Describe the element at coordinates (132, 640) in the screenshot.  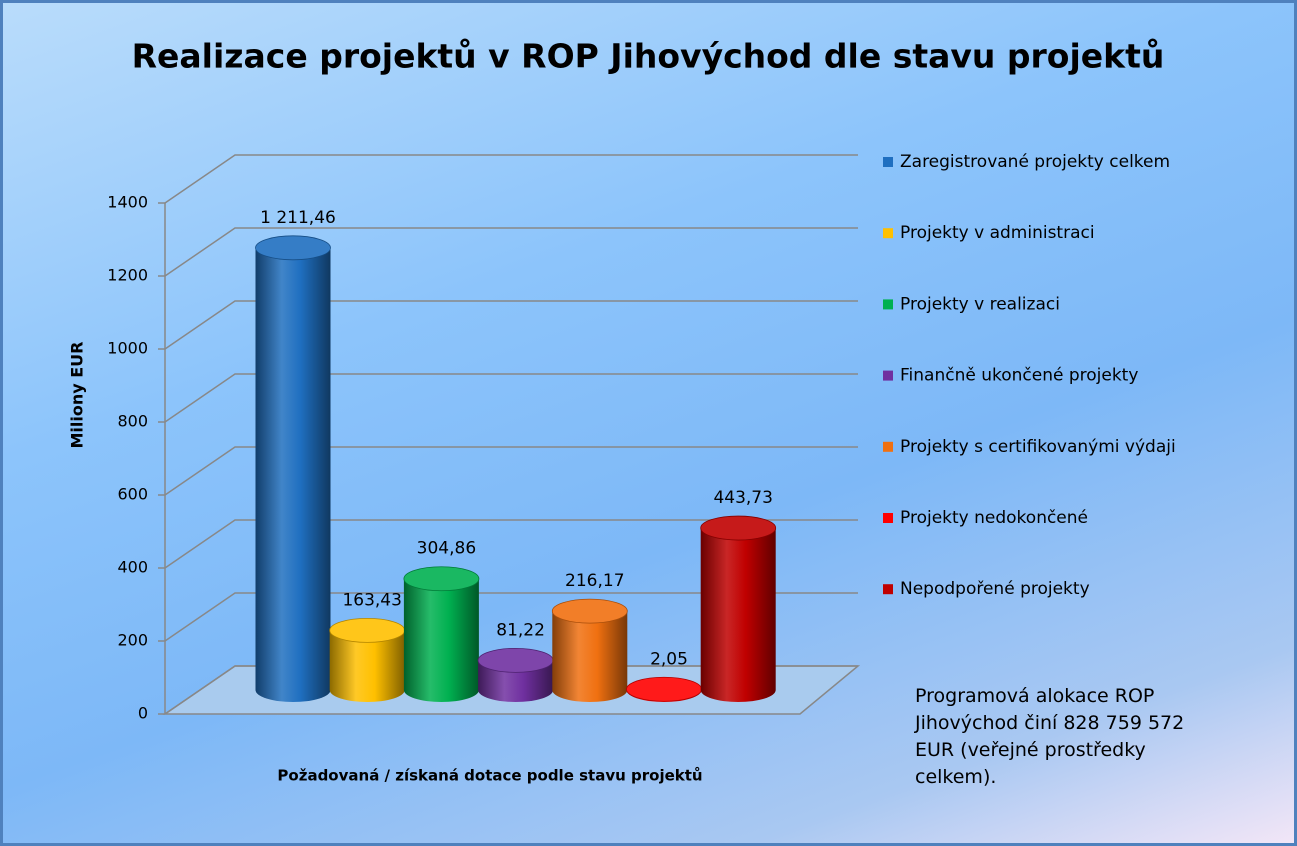
I see `y-tick-label: 200` at that location.